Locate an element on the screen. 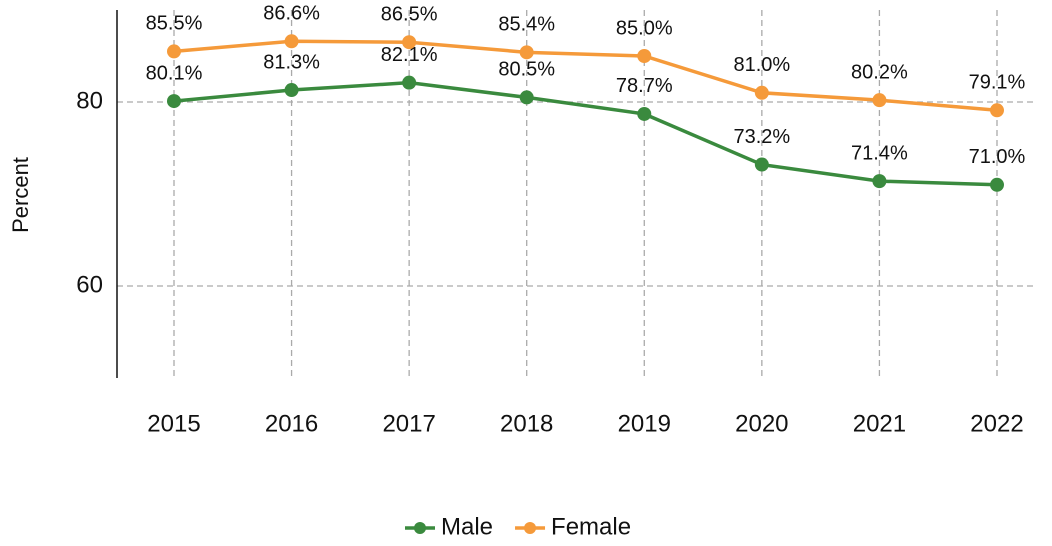 The height and width of the screenshot is (546, 1052). data-label: 80.1% is located at coordinates (174, 73).